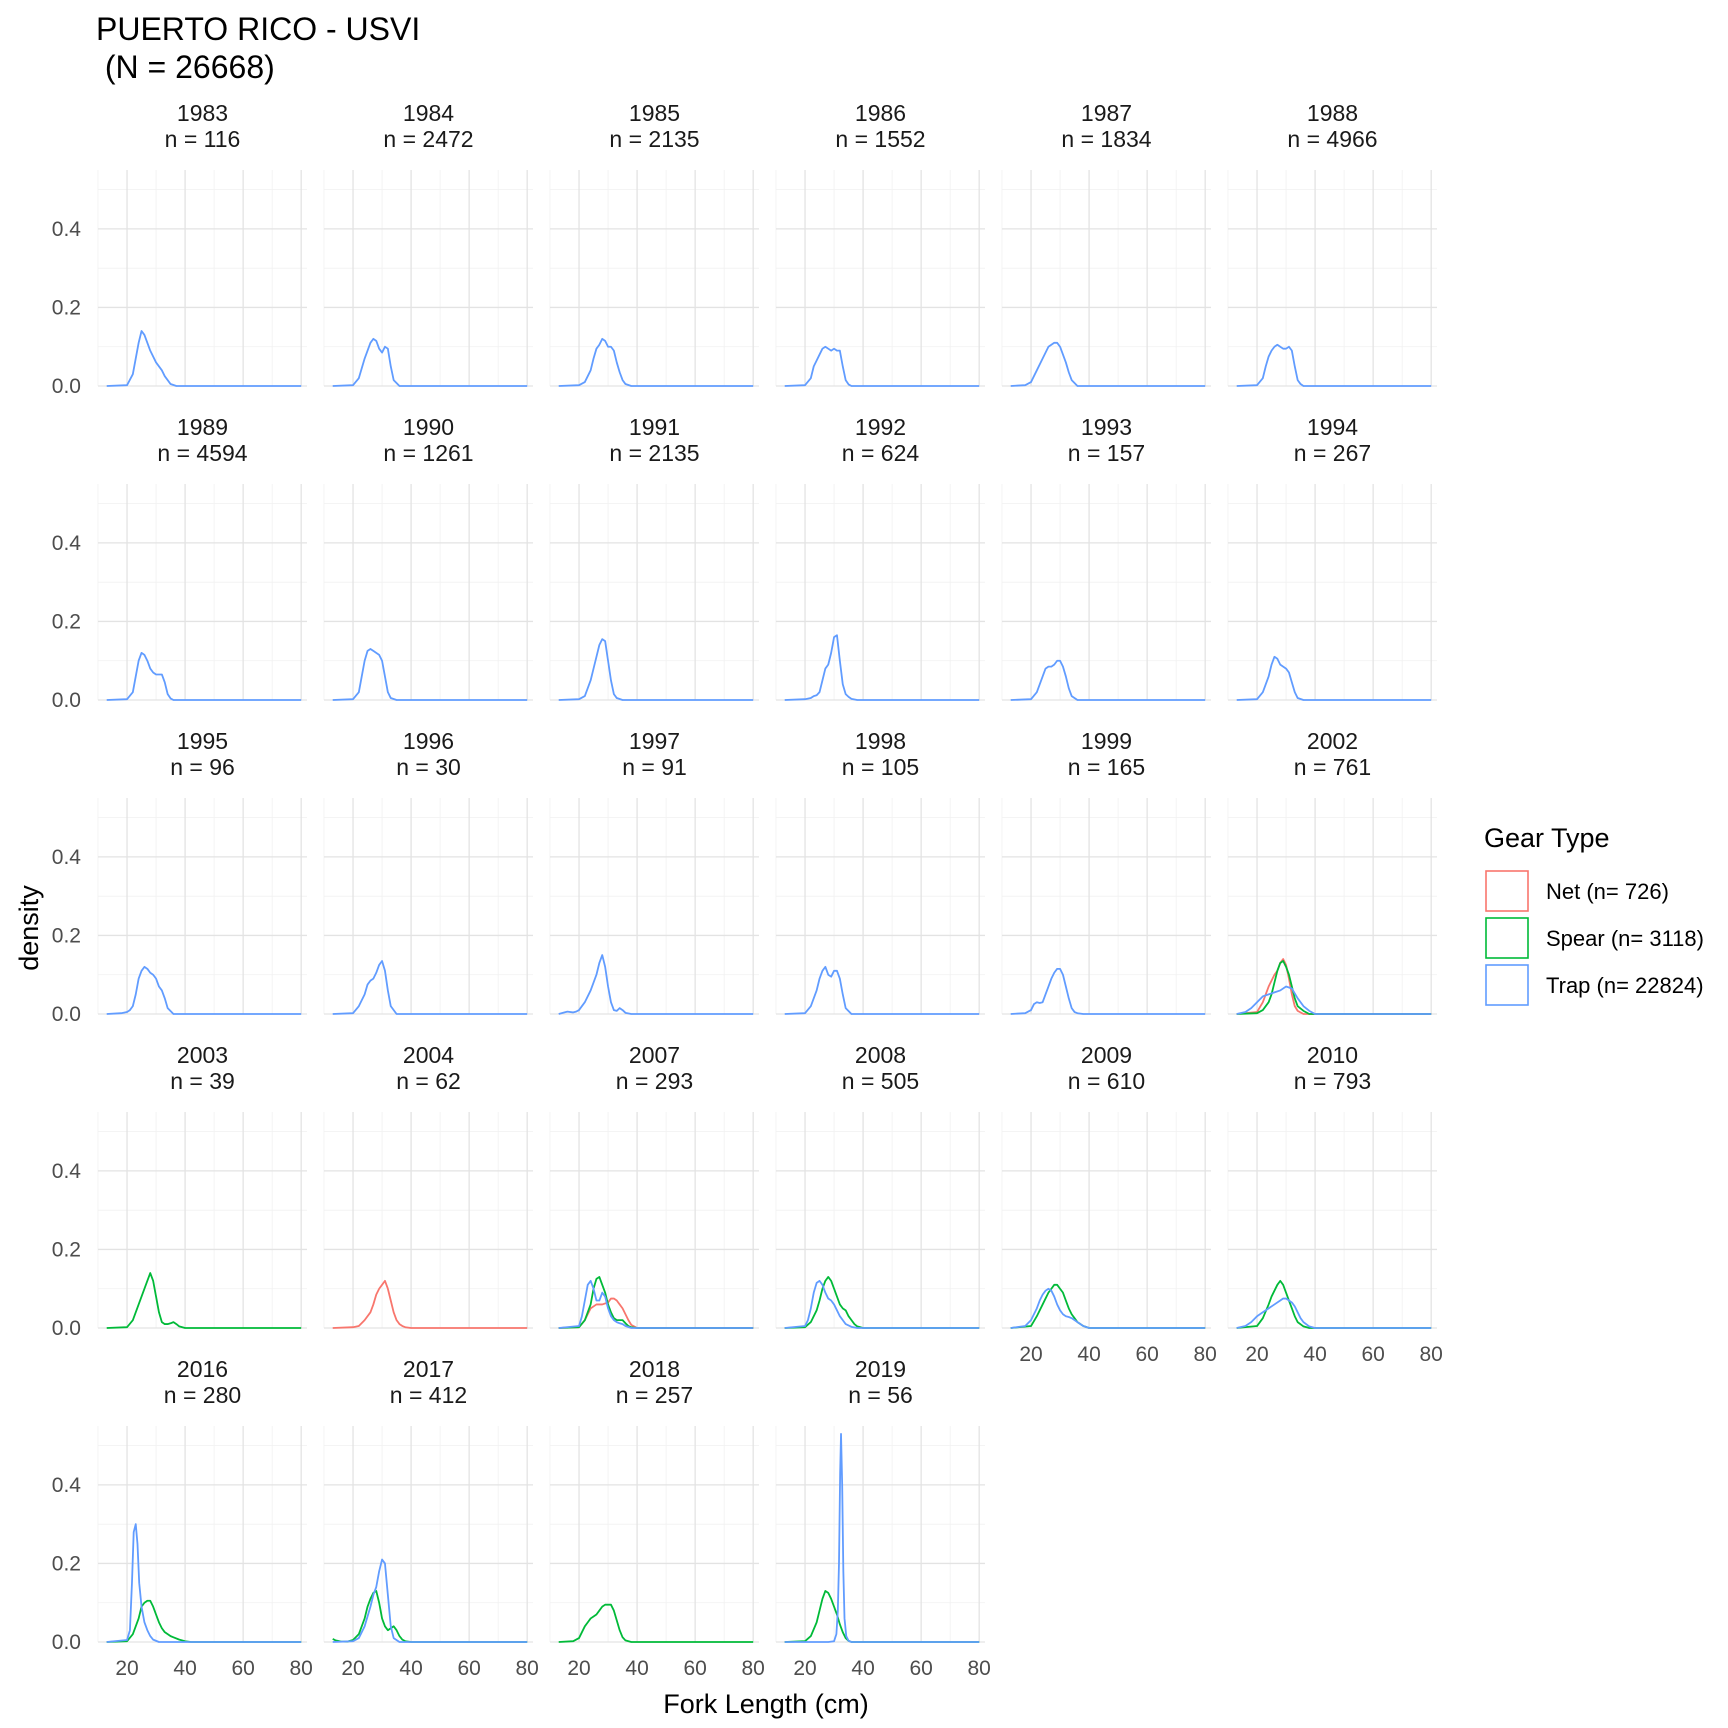  What do you see at coordinates (880, 113) in the screenshot?
I see `facet-year-label: 1986` at bounding box center [880, 113].